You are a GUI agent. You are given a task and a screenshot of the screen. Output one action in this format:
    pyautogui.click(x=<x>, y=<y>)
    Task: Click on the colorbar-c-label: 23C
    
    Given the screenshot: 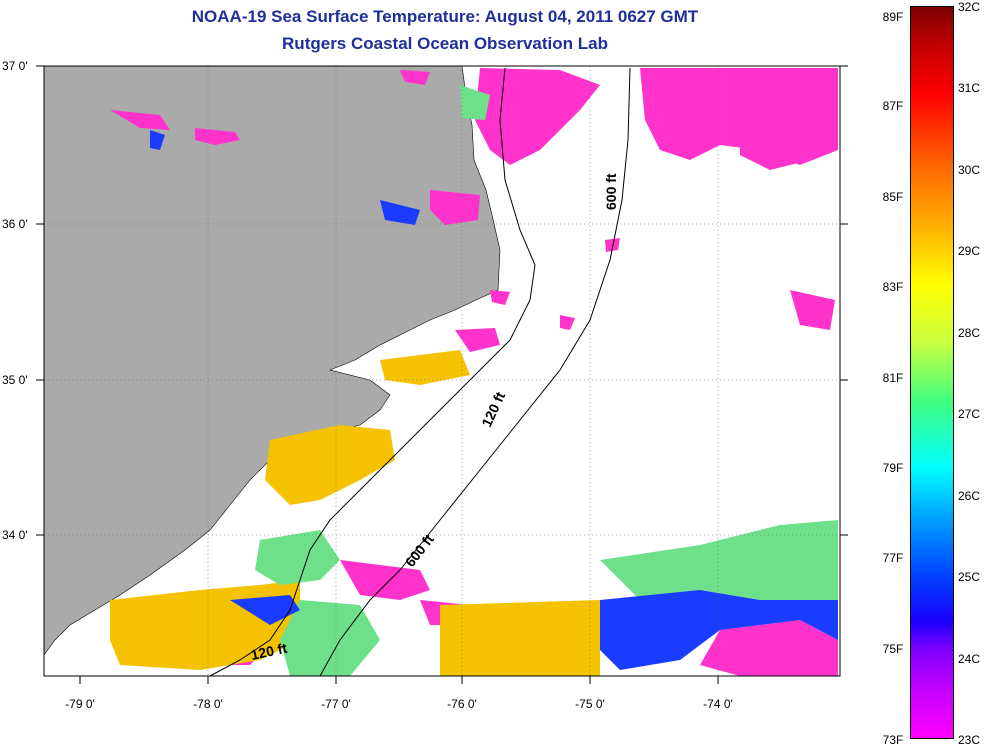 What is the action you would take?
    pyautogui.click(x=969, y=740)
    